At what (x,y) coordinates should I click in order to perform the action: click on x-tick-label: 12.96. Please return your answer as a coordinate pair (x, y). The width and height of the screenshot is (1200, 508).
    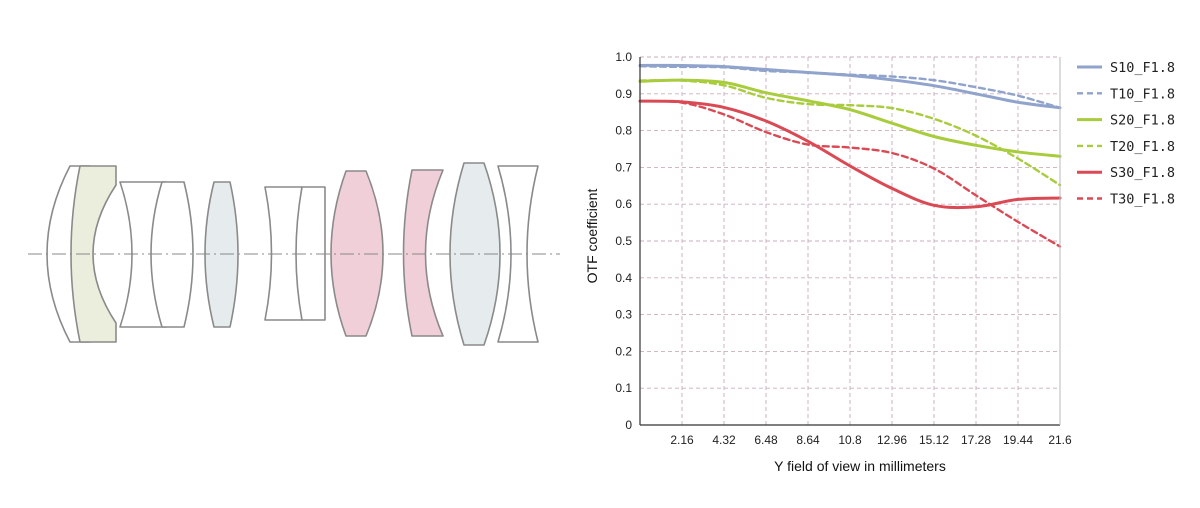
    Looking at the image, I should click on (892, 440).